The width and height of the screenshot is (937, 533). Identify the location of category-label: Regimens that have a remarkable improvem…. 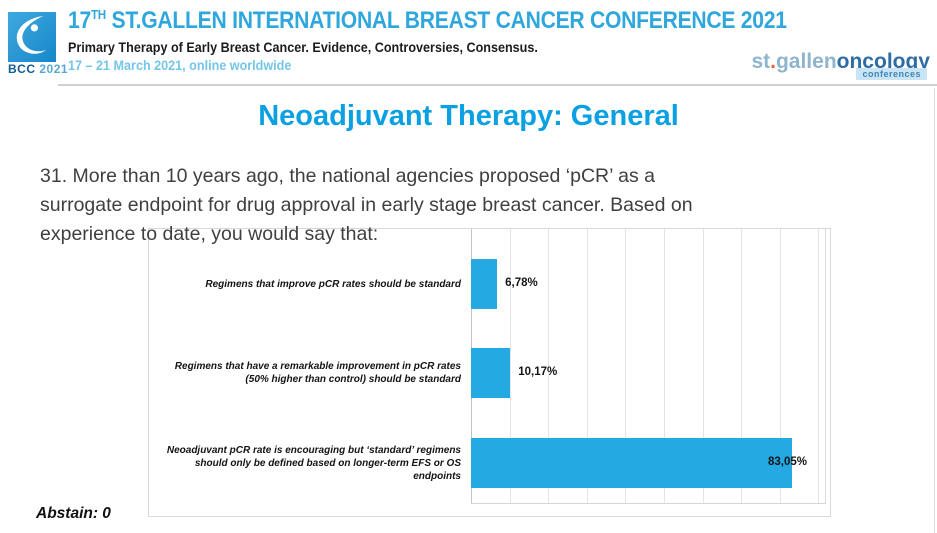
(317, 373).